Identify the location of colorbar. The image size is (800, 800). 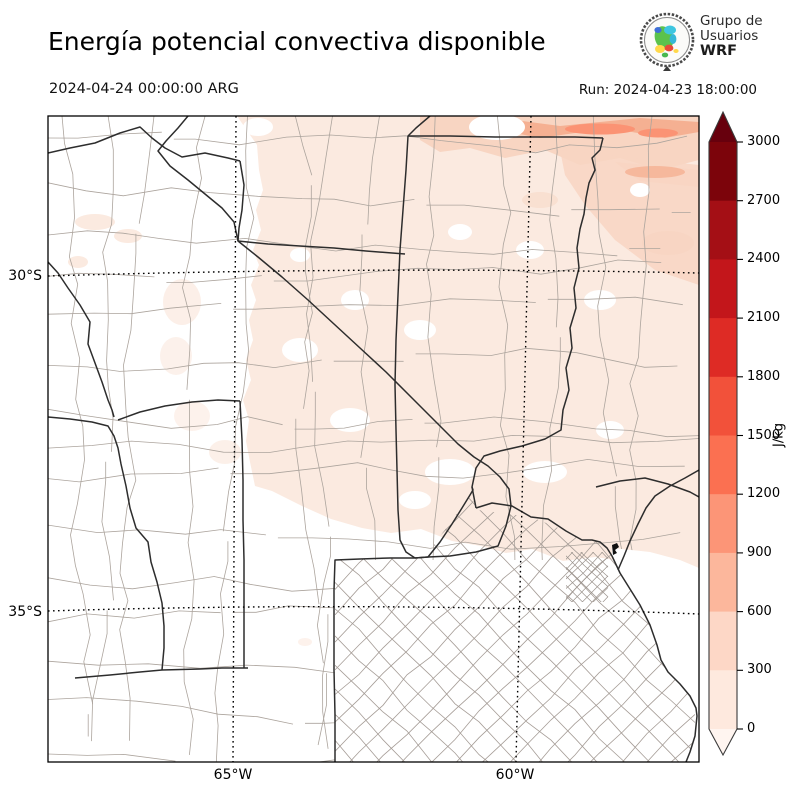
(725, 433).